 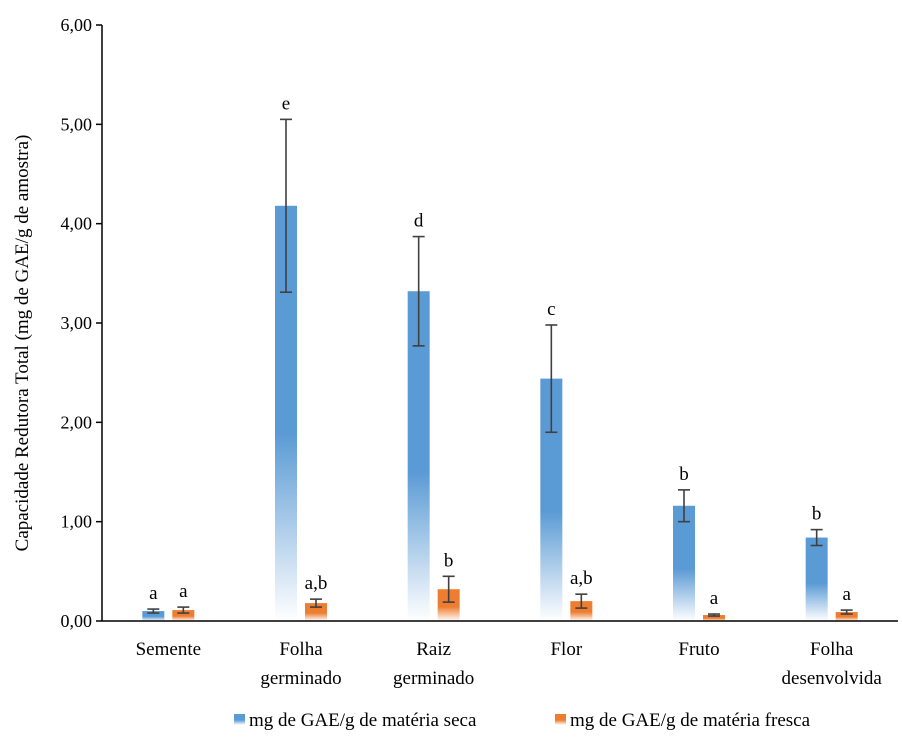 What do you see at coordinates (300, 664) in the screenshot?
I see `x-category-label-1: Folha germinado` at bounding box center [300, 664].